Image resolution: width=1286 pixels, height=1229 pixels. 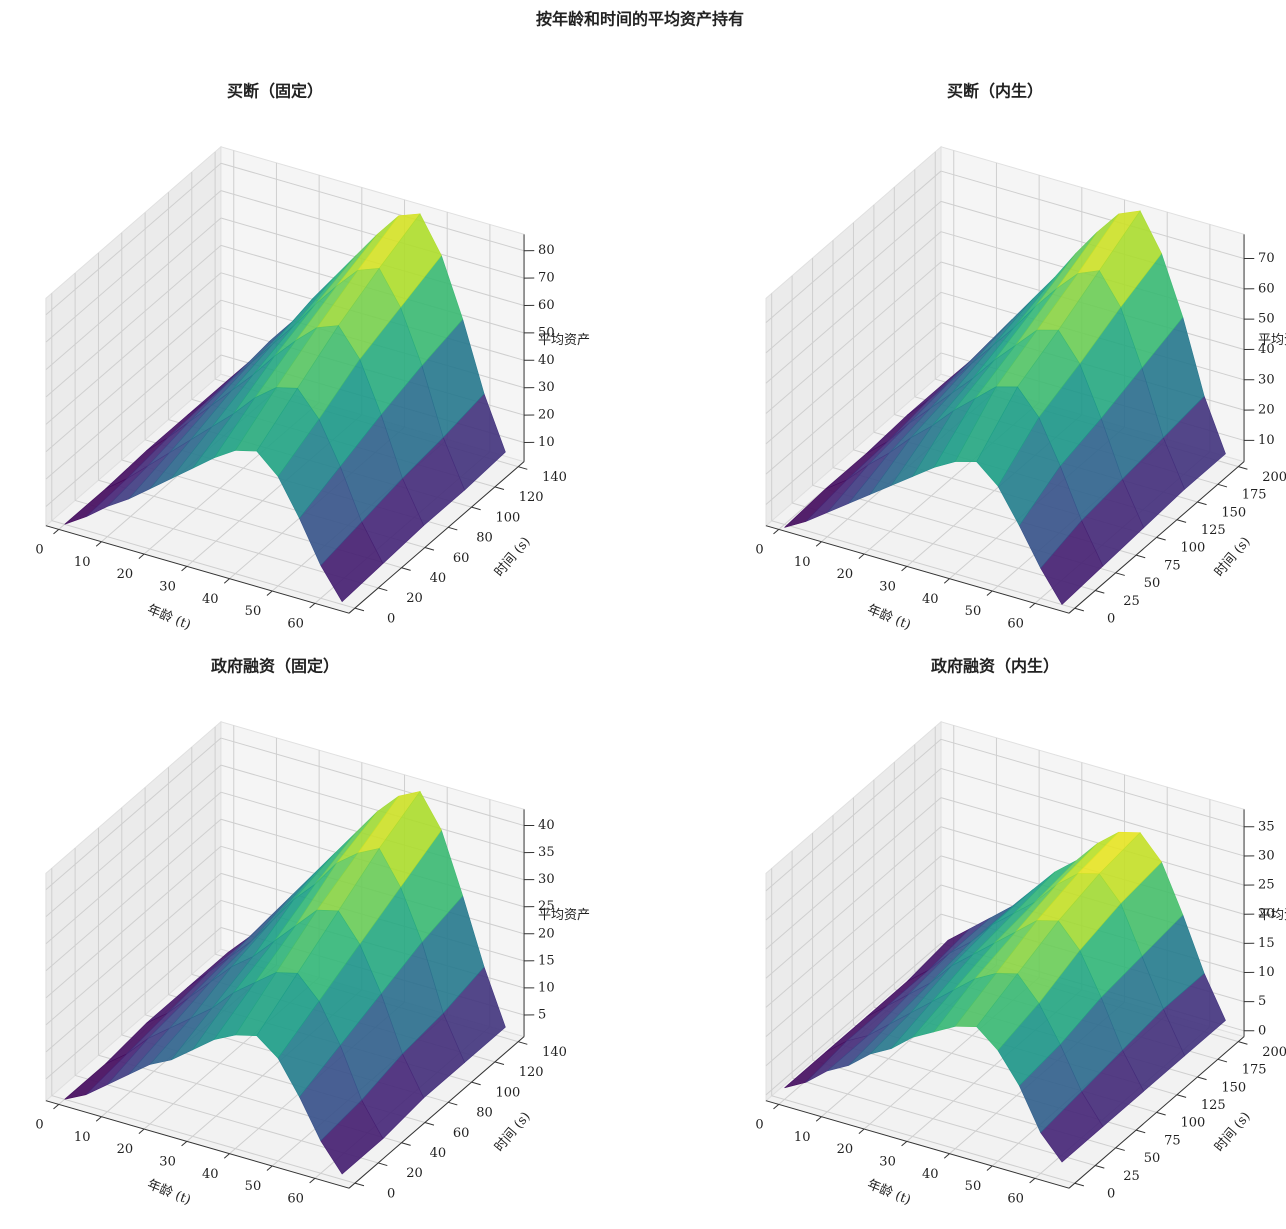 What do you see at coordinates (391, 618) in the screenshot?
I see `y-tick-label: 0` at bounding box center [391, 618].